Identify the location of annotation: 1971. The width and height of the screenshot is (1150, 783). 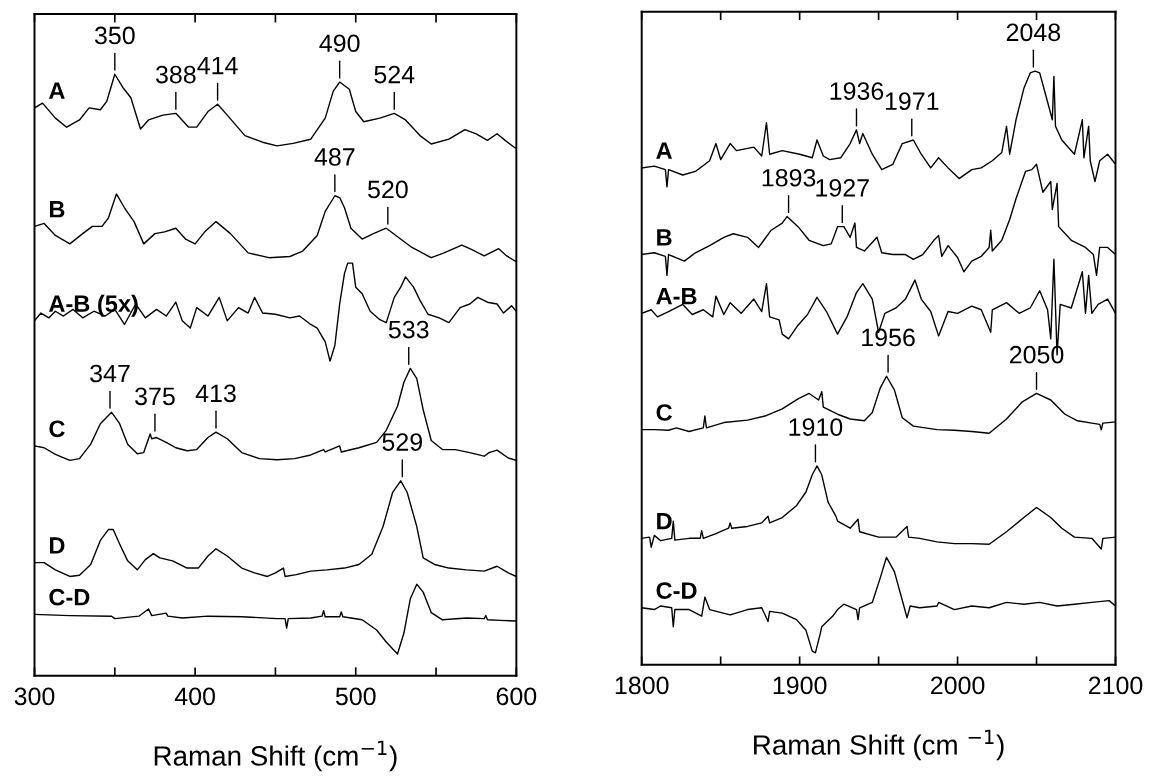
(912, 101).